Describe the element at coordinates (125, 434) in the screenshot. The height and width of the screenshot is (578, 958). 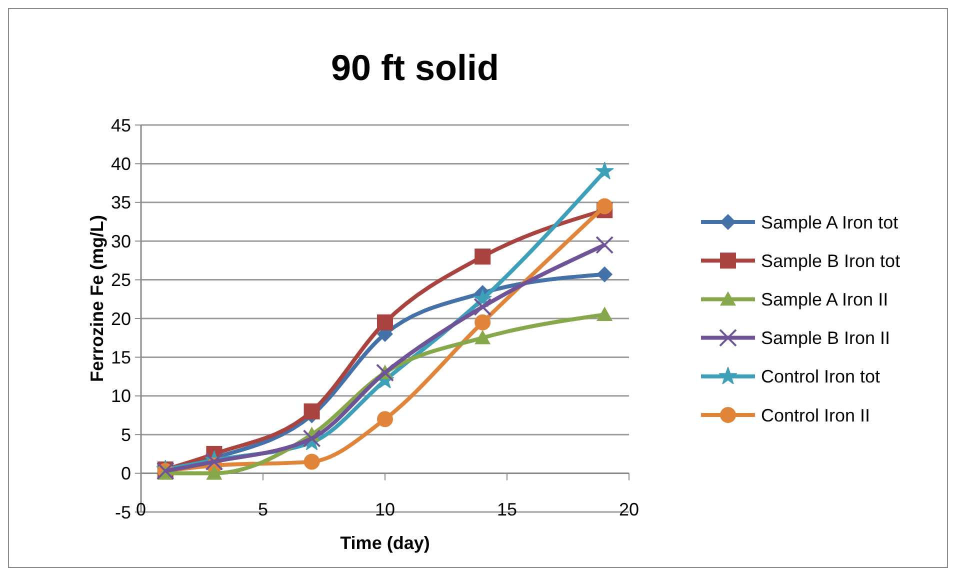
I see `y-tick-label: 5` at that location.